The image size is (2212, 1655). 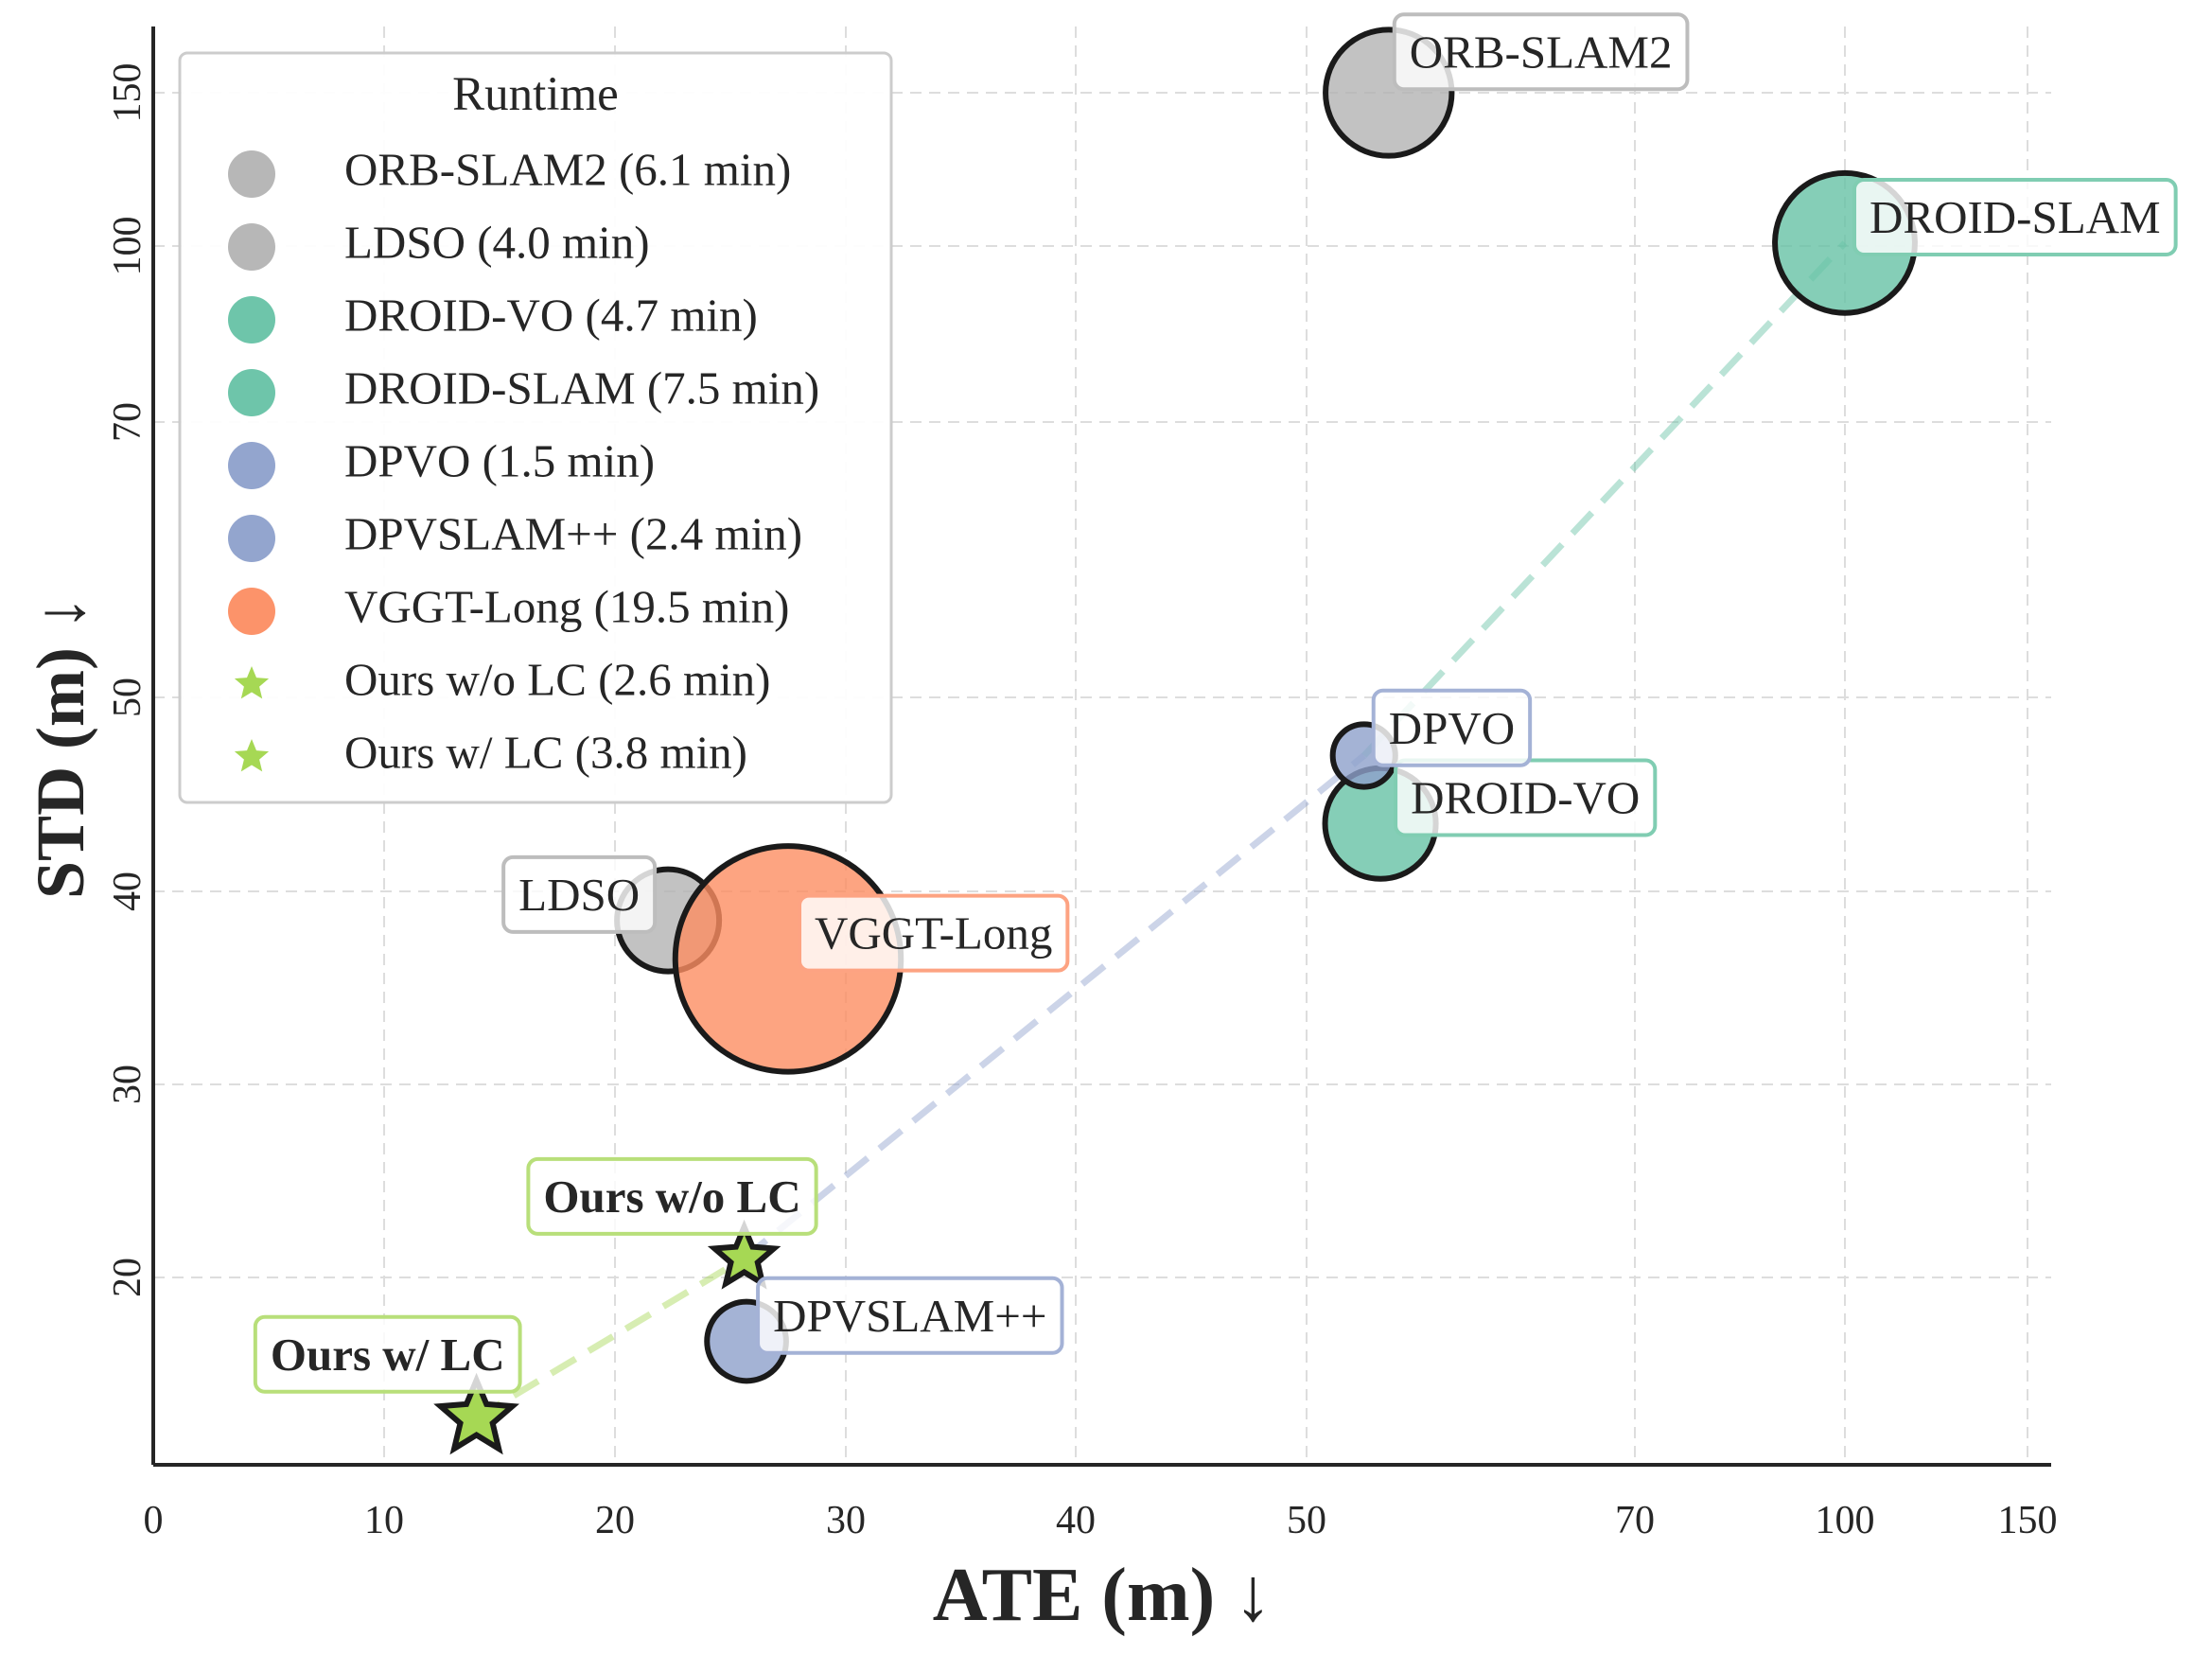 What do you see at coordinates (61, 747) in the screenshot?
I see `y-axis-label: STD (m) ↓` at bounding box center [61, 747].